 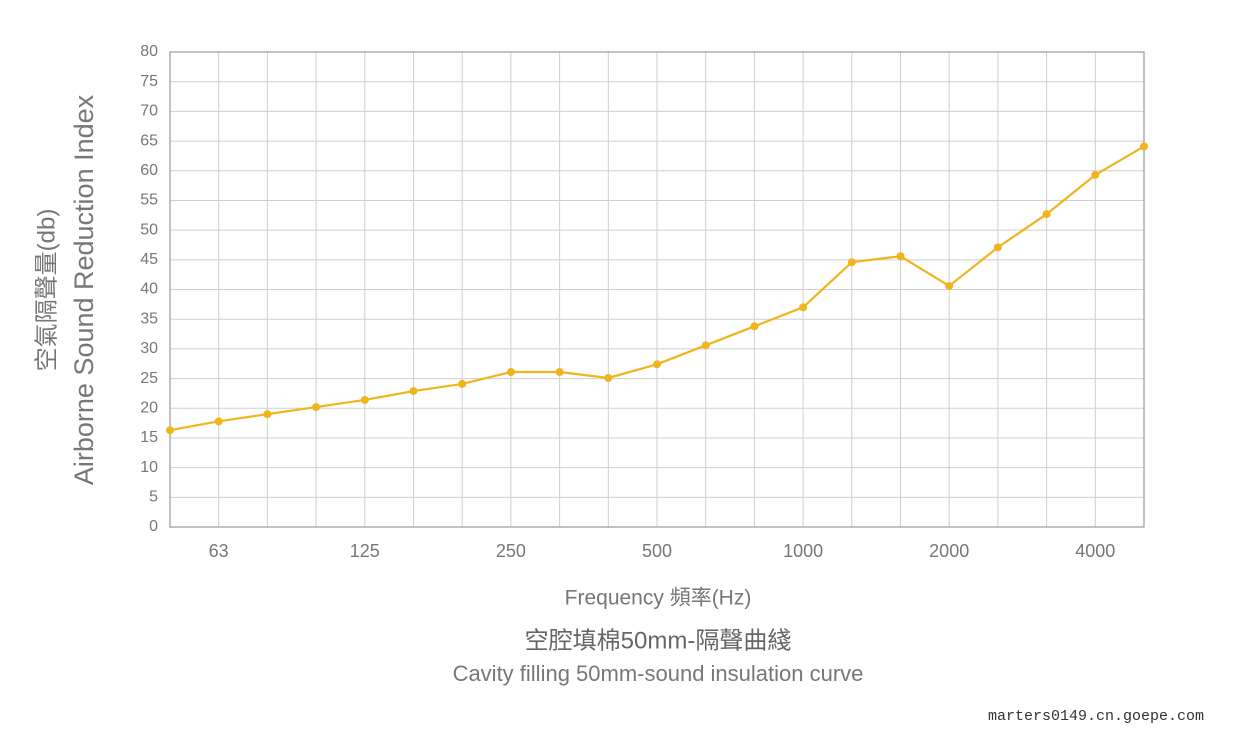 What do you see at coordinates (658, 640) in the screenshot?
I see `chart-title: 空腔填棉50mm-隔聲曲綫` at bounding box center [658, 640].